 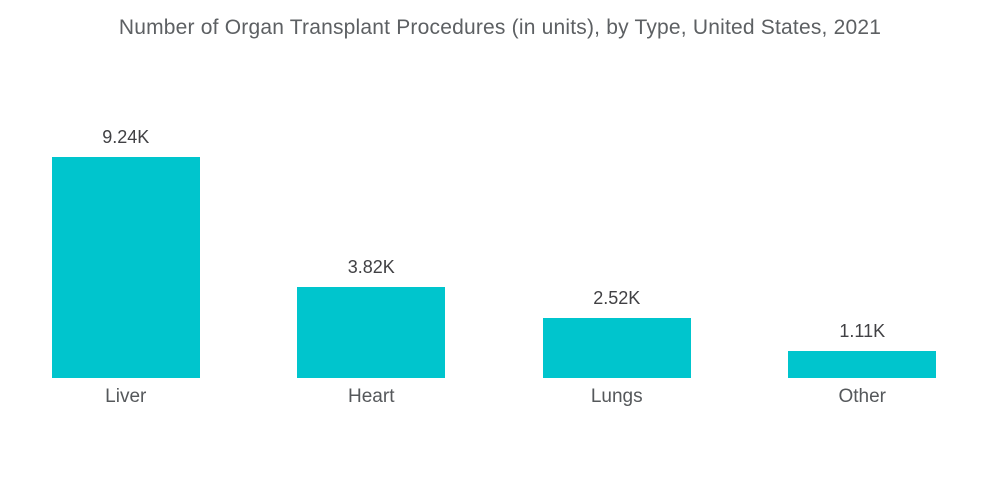 I want to click on category-axis: Liver Heart Lungs Other, so click(x=494, y=397).